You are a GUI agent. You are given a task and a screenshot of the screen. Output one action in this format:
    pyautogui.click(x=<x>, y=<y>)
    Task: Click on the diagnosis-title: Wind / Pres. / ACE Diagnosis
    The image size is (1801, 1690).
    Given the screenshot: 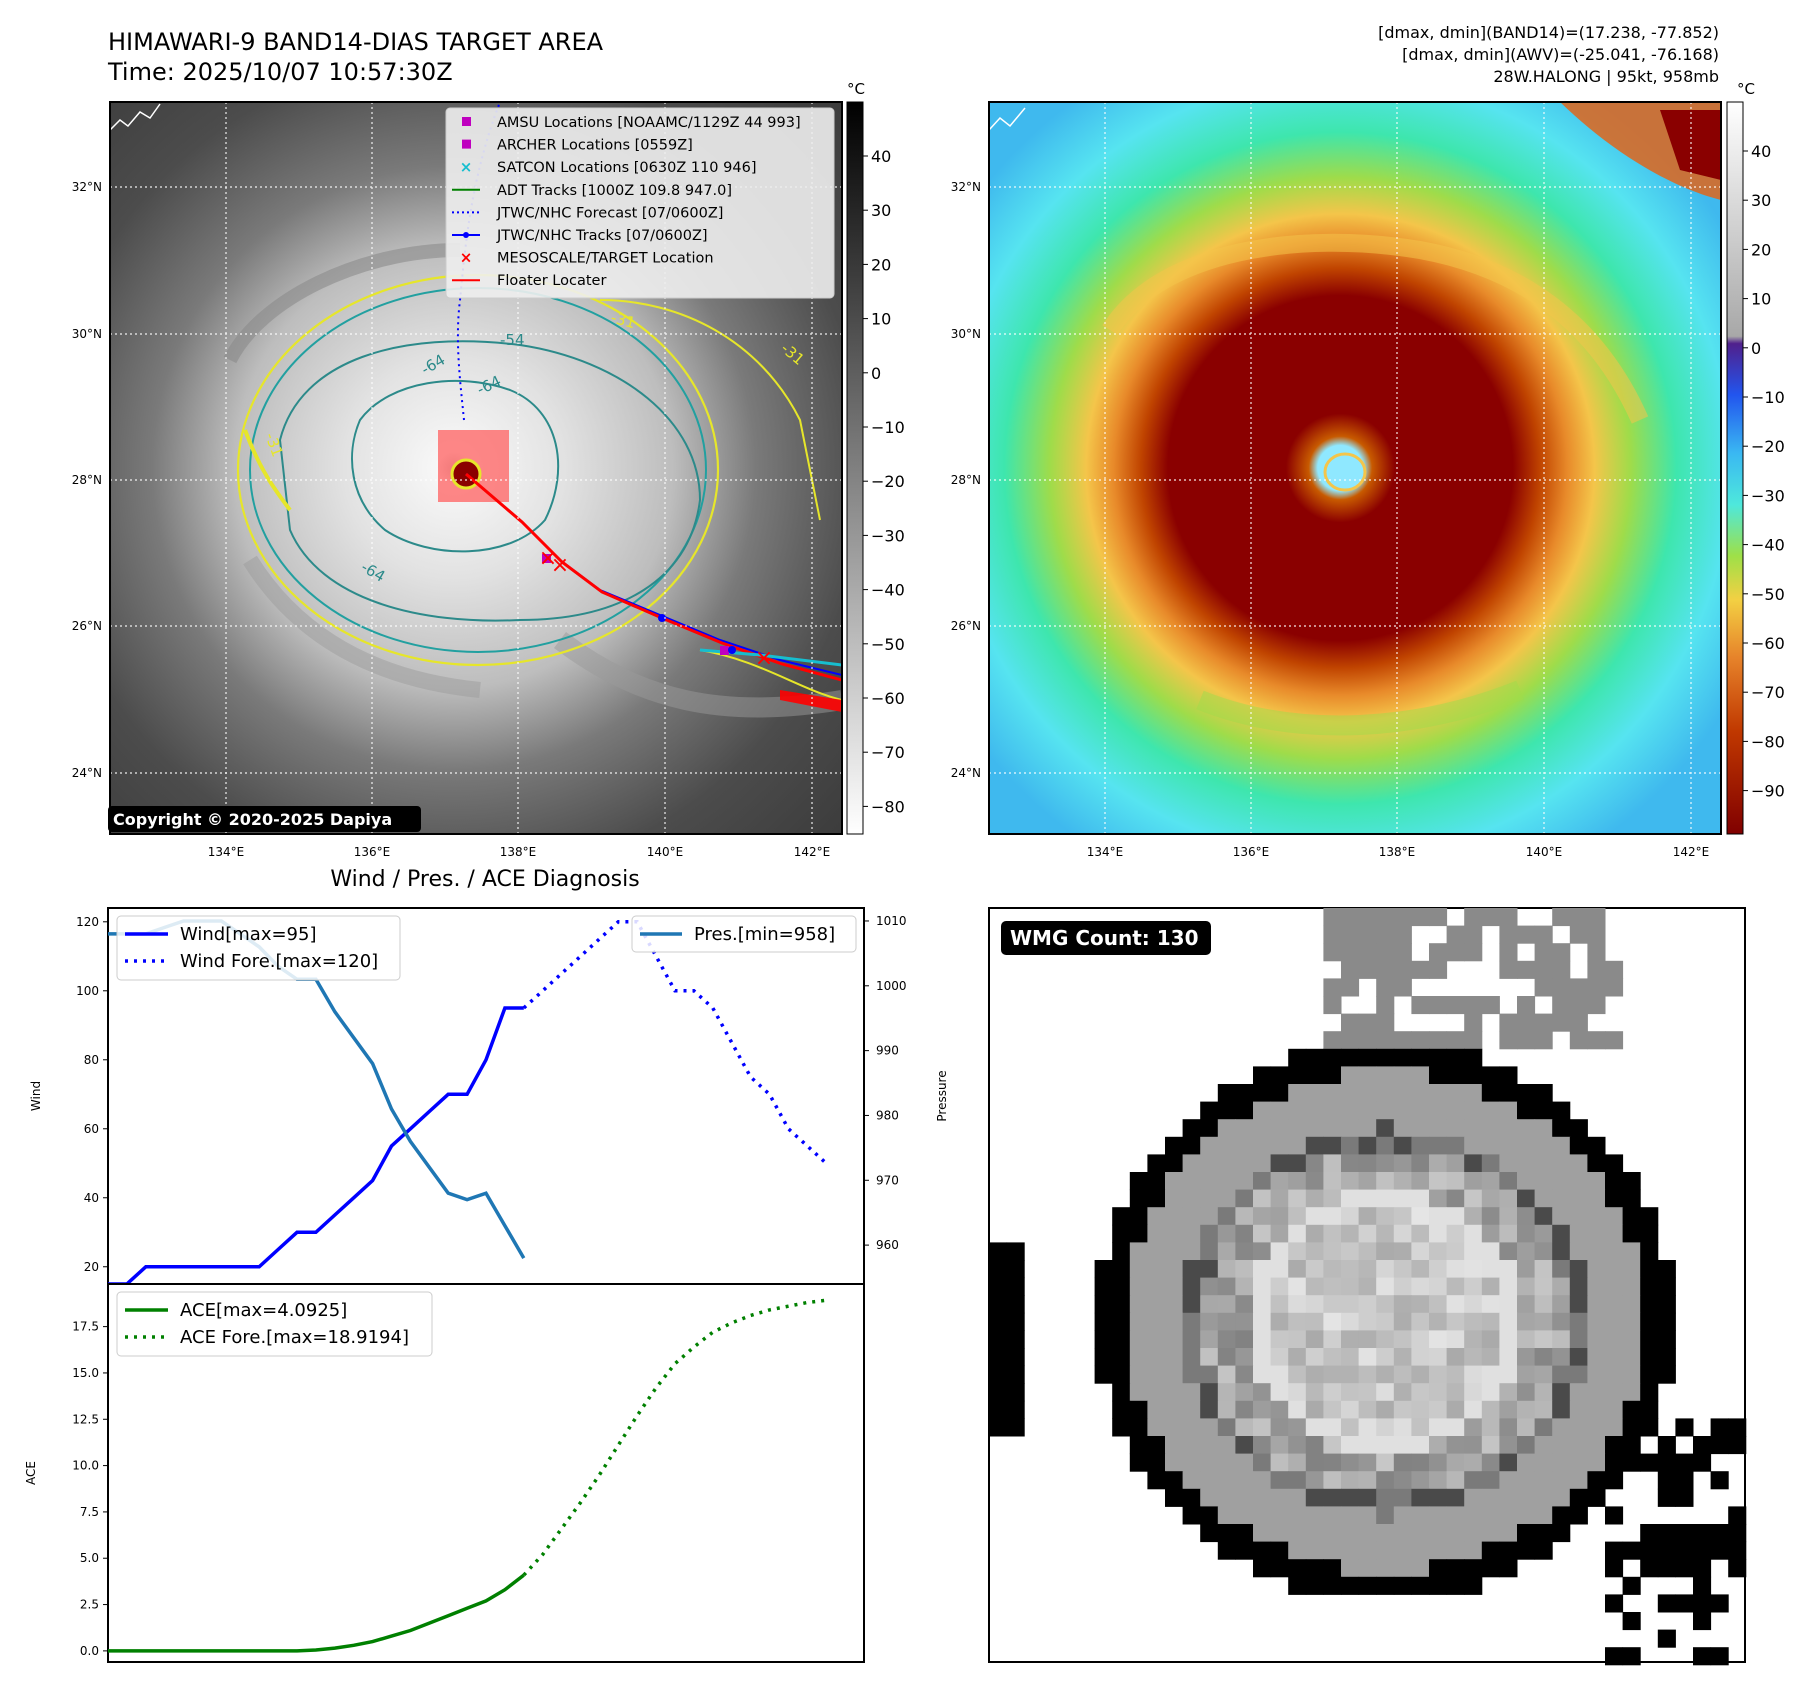 What is the action you would take?
    pyautogui.click(x=484, y=879)
    